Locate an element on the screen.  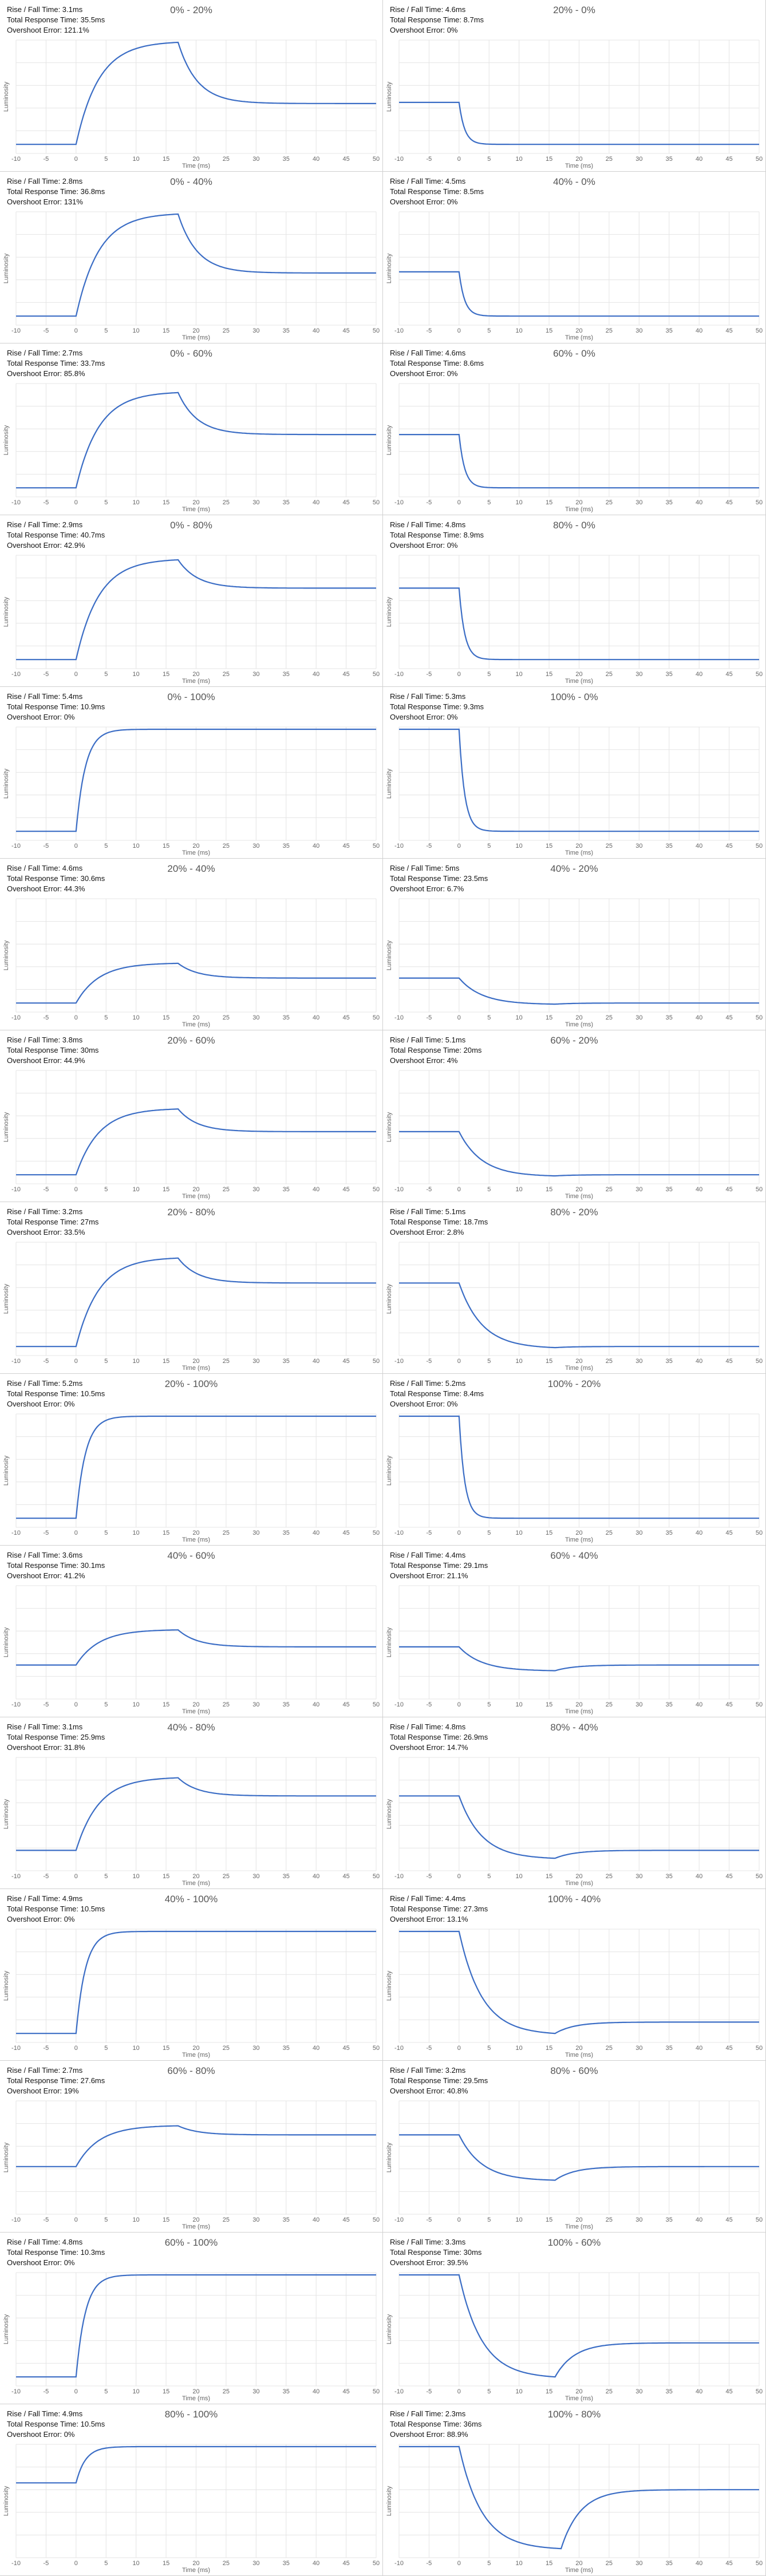
total-response-time: Total Response Time: 10.3ms is located at coordinates (56, 2252).